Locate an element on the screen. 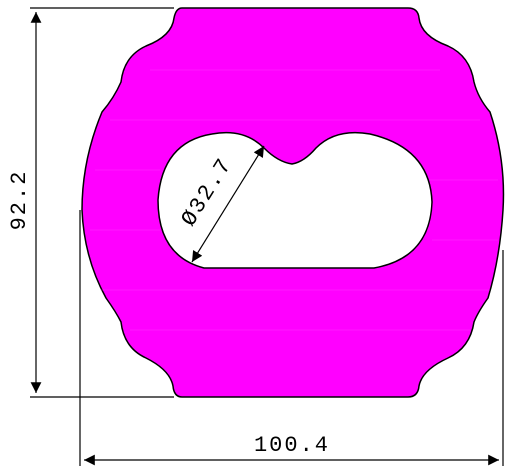 The image size is (505, 468). hole-diameter-dimension: Ø32.7 is located at coordinates (221, 204).